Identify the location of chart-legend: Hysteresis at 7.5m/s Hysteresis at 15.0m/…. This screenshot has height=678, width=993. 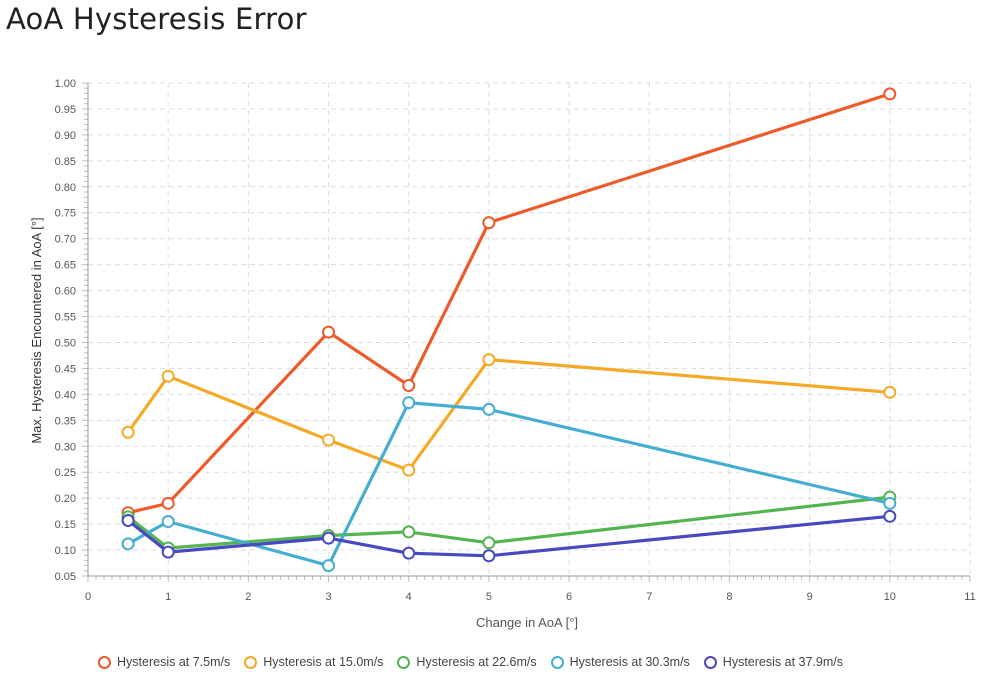
(470, 662).